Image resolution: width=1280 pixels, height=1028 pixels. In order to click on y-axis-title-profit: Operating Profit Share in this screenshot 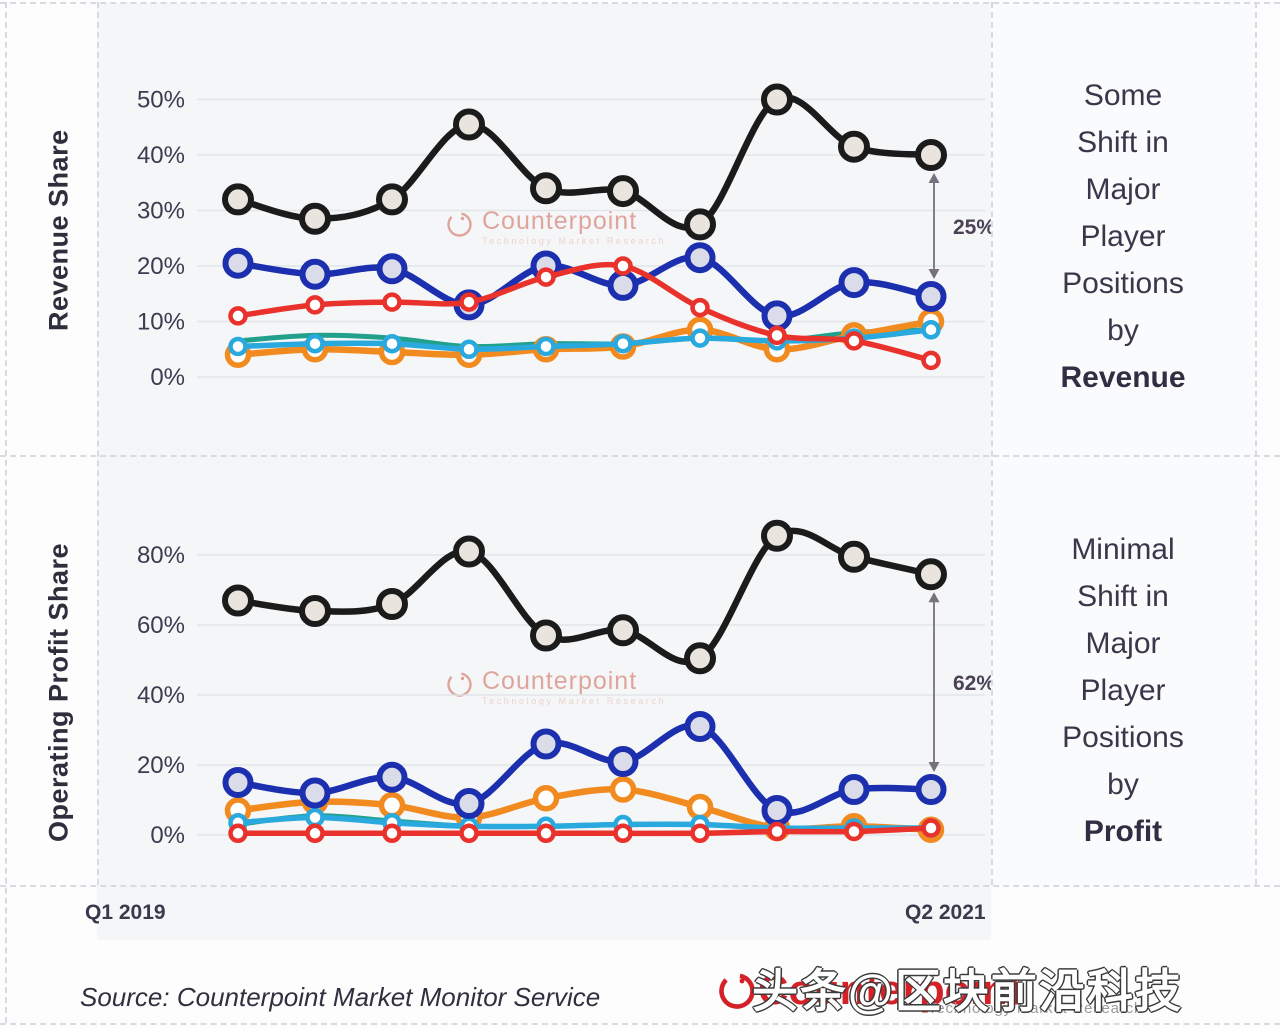, I will do `click(58, 692)`.